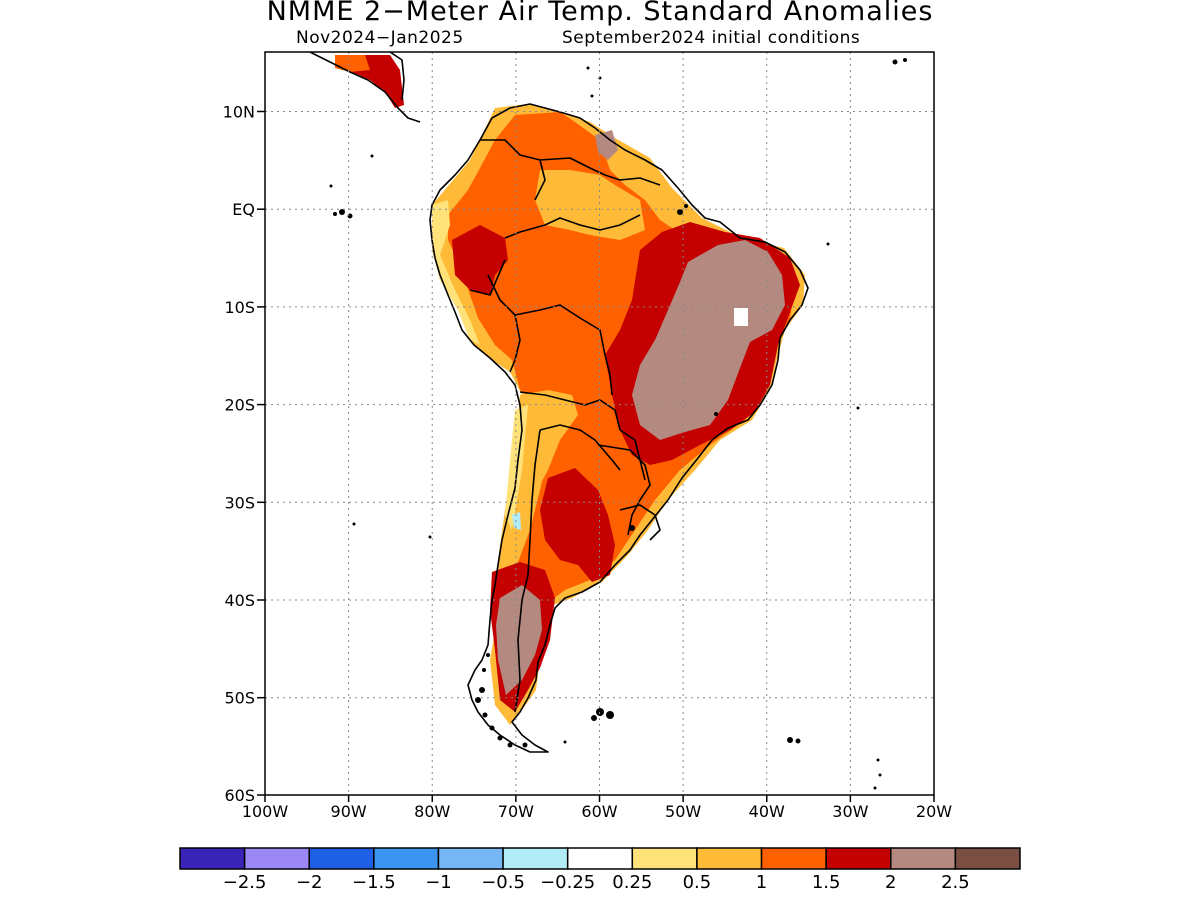 The width and height of the screenshot is (1200, 900). Describe the element at coordinates (519, 640) in the screenshot. I see `anomaly-field-2-5-b` at that location.